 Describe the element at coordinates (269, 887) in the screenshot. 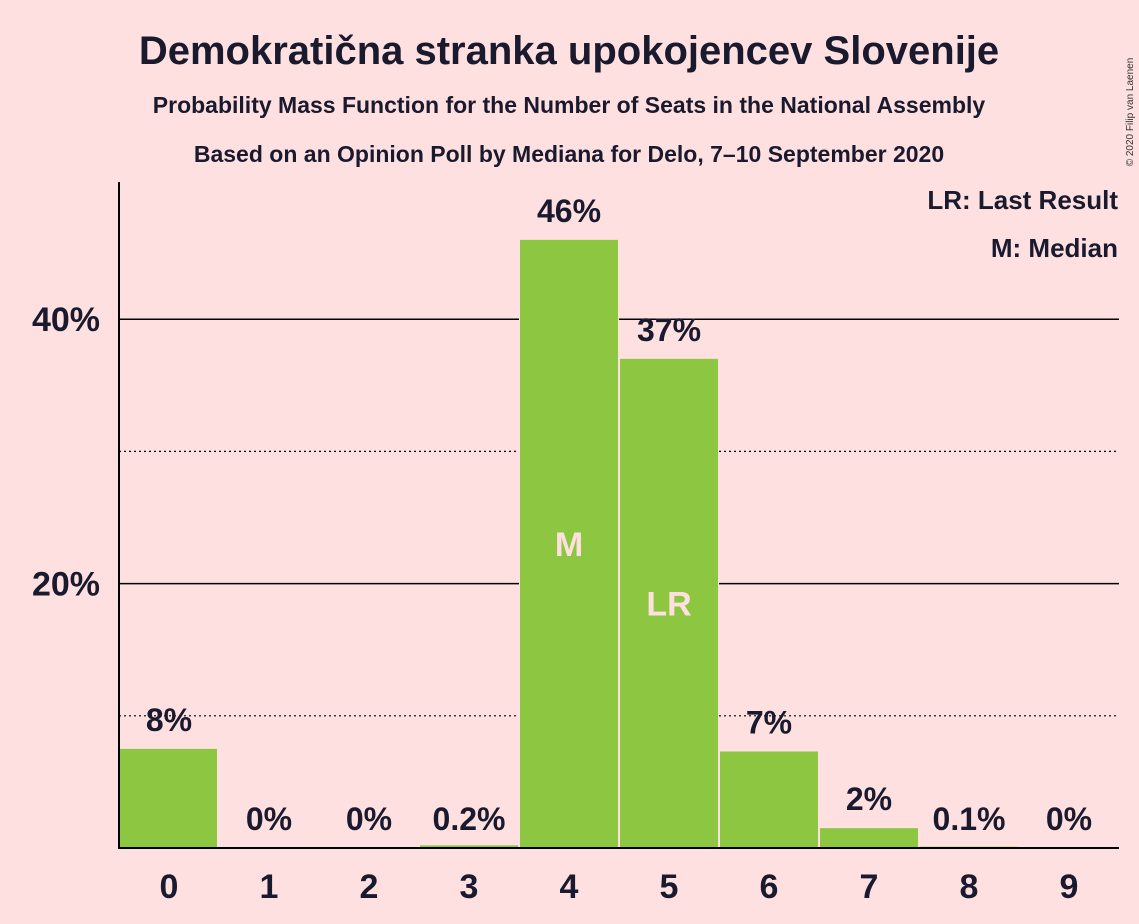

I see `x-tick-label: 1` at that location.